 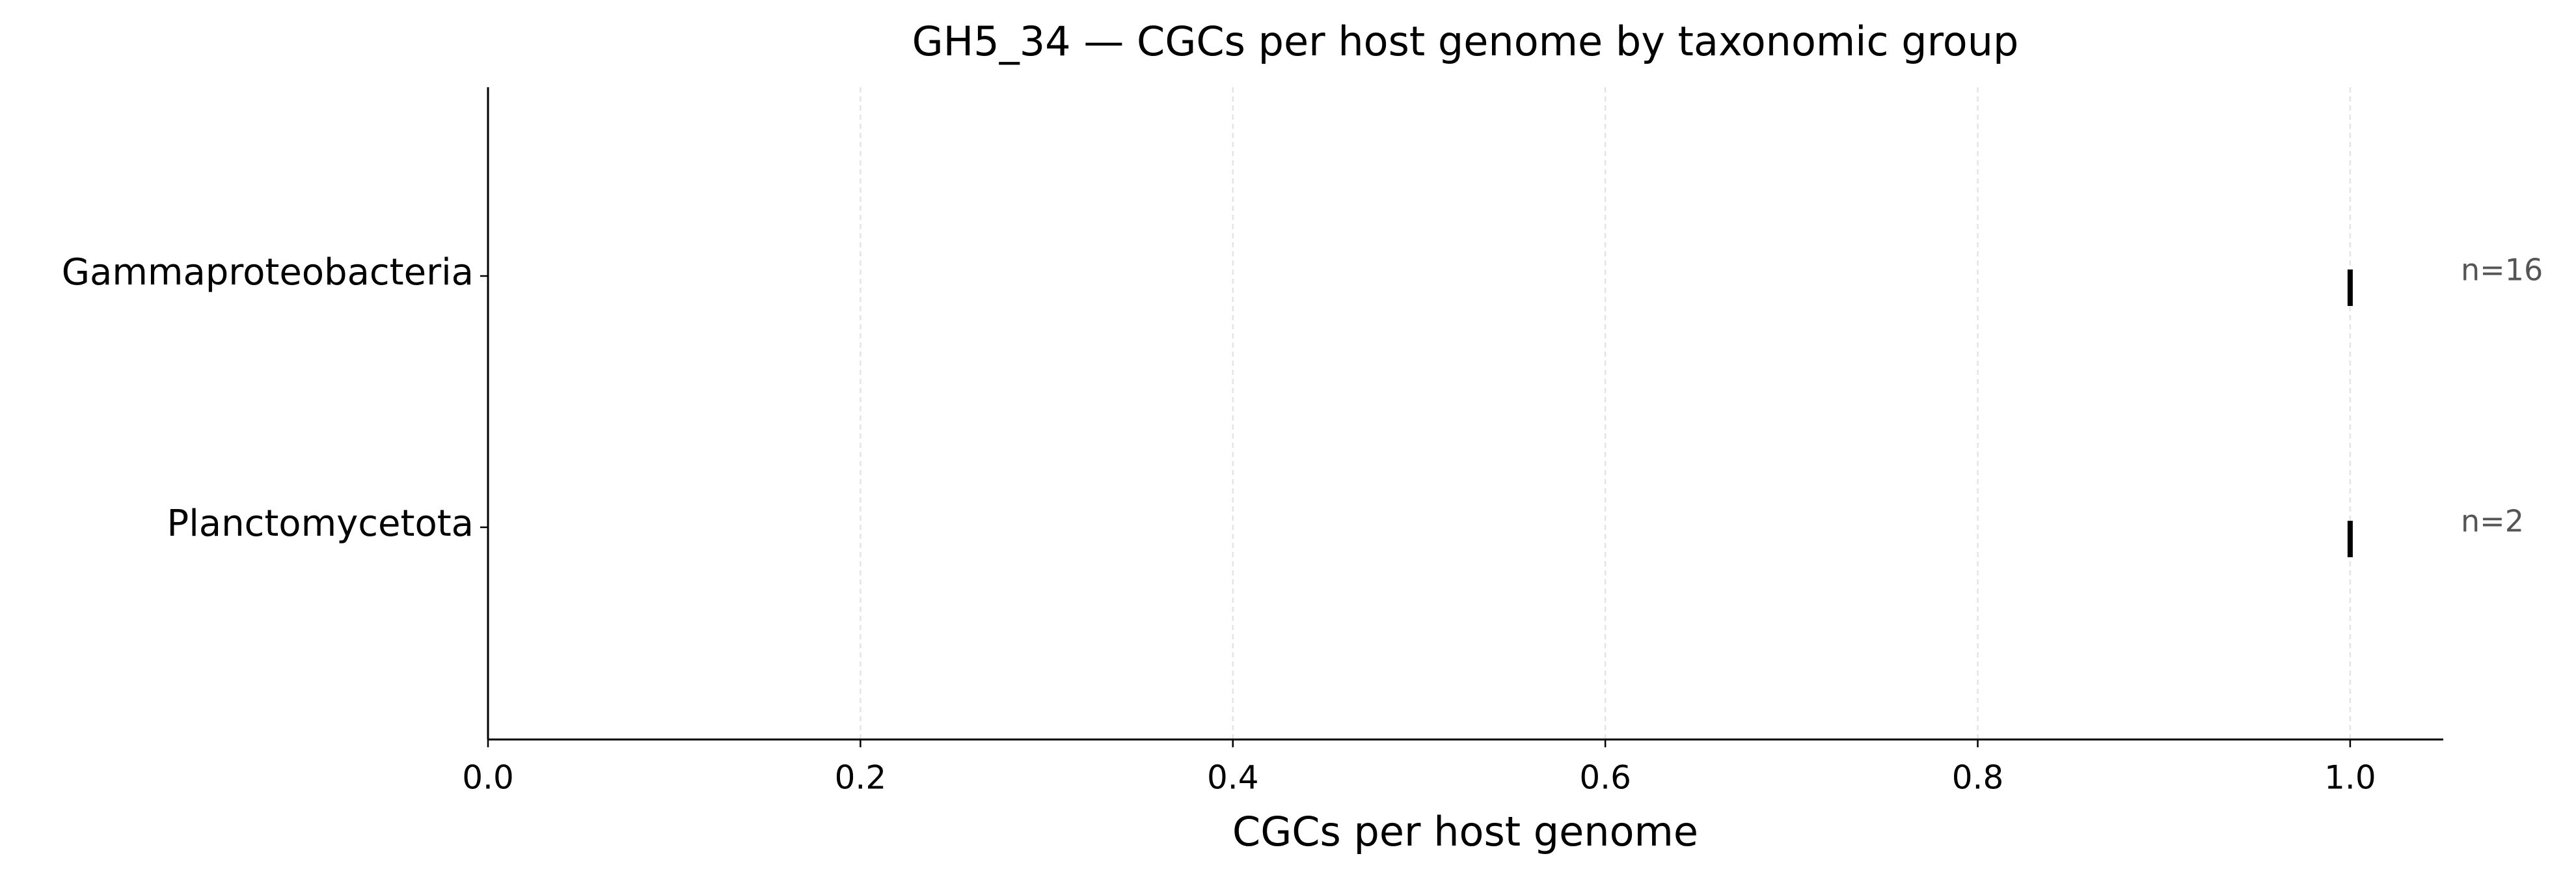 I want to click on x-tick-label: 0.4, so click(x=1233, y=778).